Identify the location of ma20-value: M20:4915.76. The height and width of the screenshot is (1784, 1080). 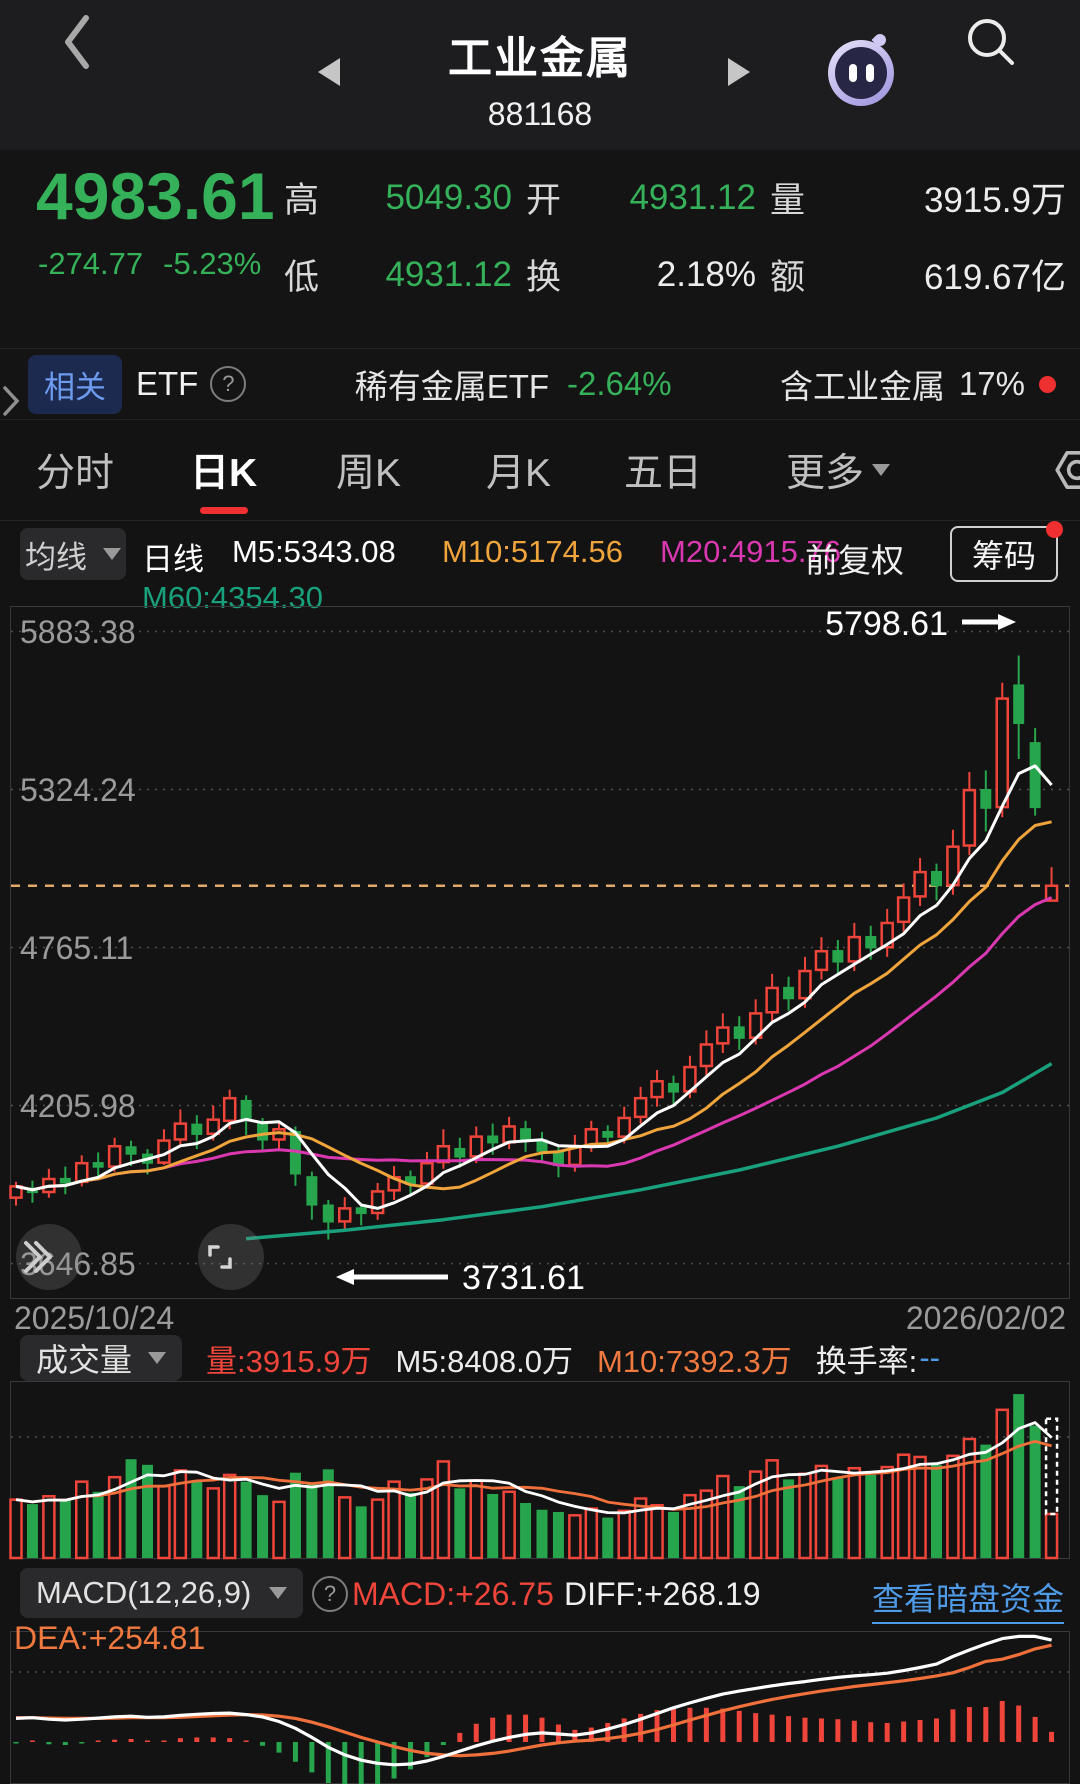
(750, 551).